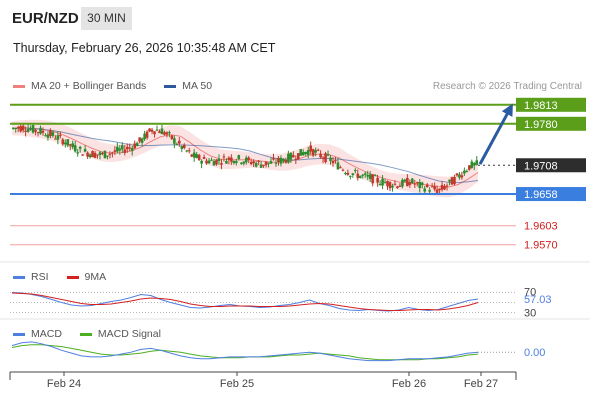 This screenshot has height=400, width=590. What do you see at coordinates (120, 334) in the screenshot?
I see `legend-macd-signal: MACD Signal` at bounding box center [120, 334].